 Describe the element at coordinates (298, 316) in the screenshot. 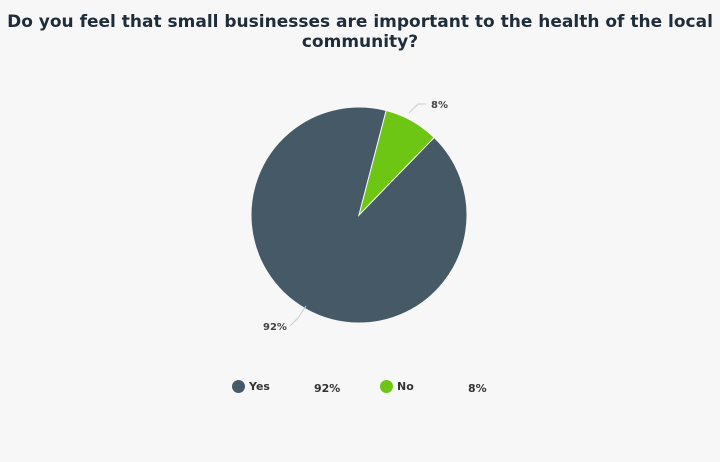

I see `leader-line-yes` at that location.